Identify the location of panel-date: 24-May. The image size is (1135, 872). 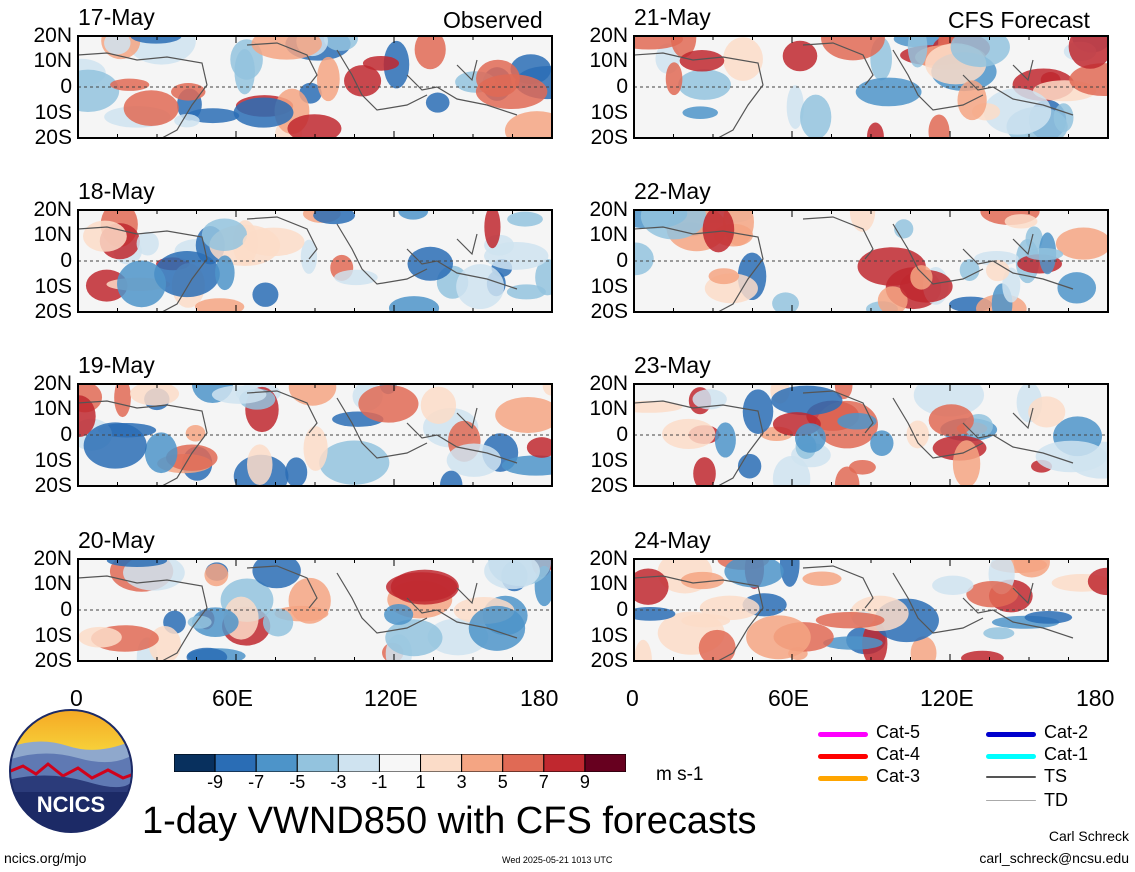
(672, 540).